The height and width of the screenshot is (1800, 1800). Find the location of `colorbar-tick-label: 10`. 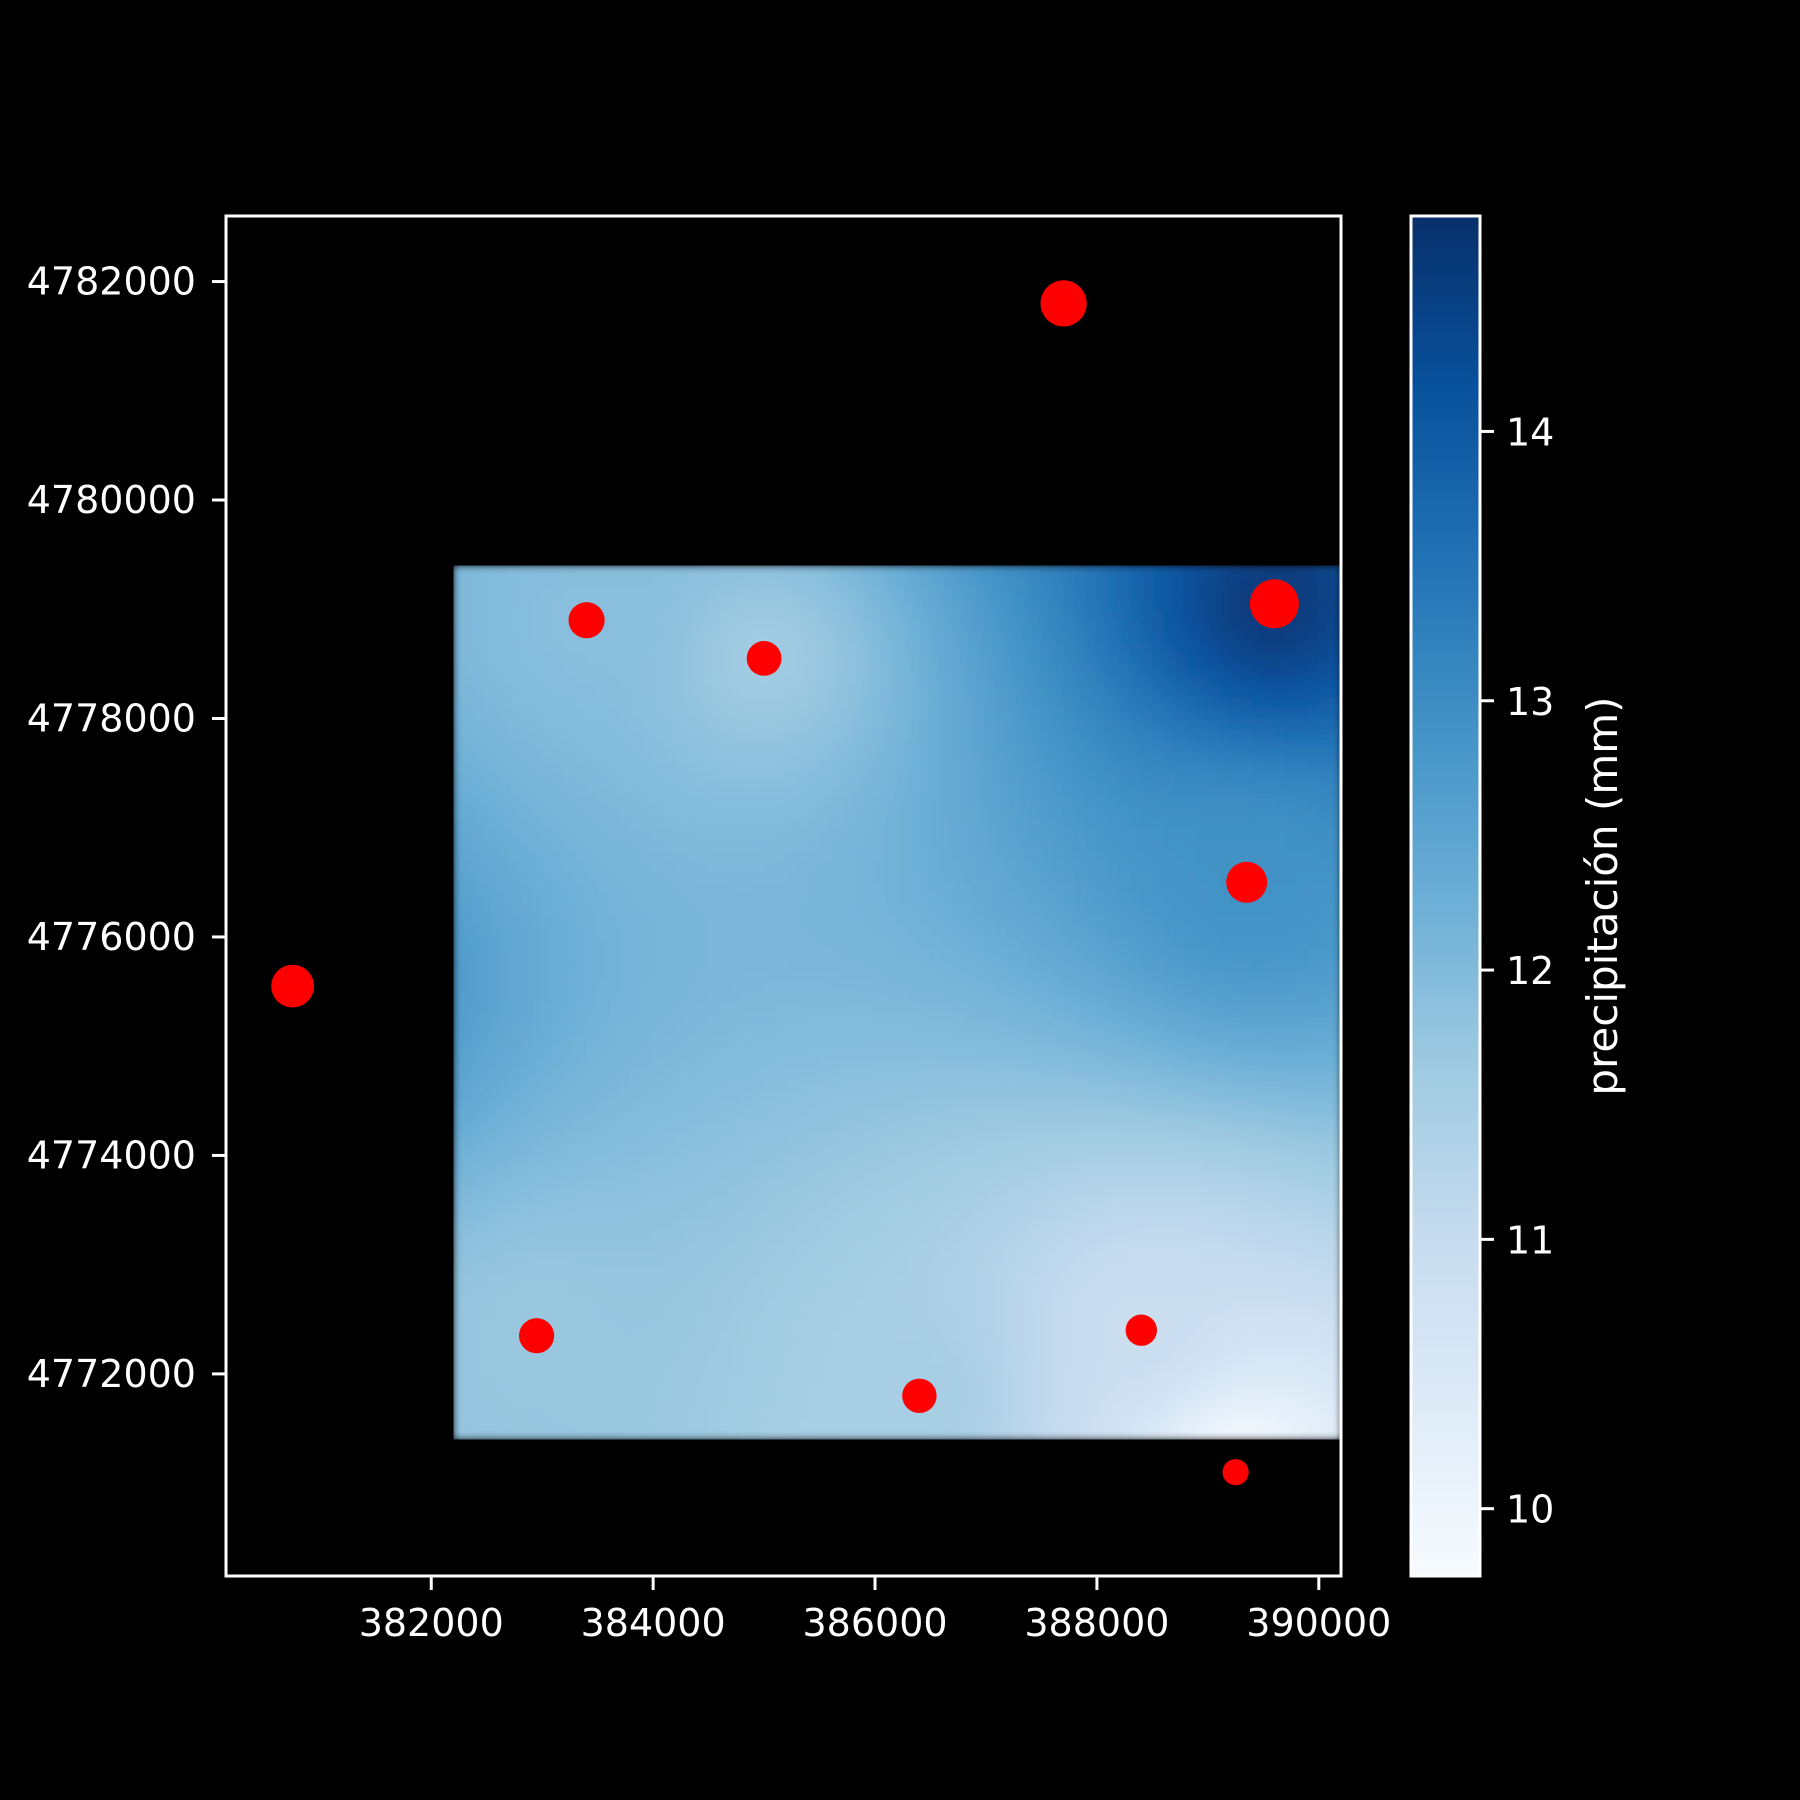

colorbar-tick-label: 10 is located at coordinates (1530, 1510).